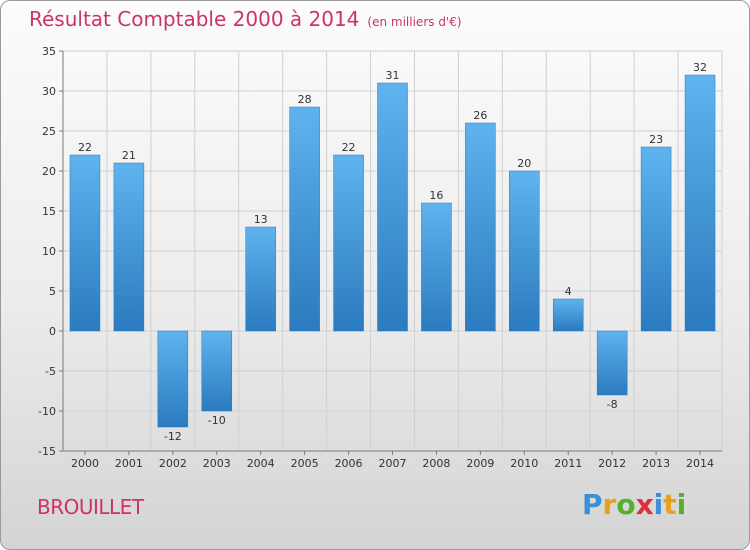  I want to click on proxiti-logo: Proxiti, so click(634, 504).